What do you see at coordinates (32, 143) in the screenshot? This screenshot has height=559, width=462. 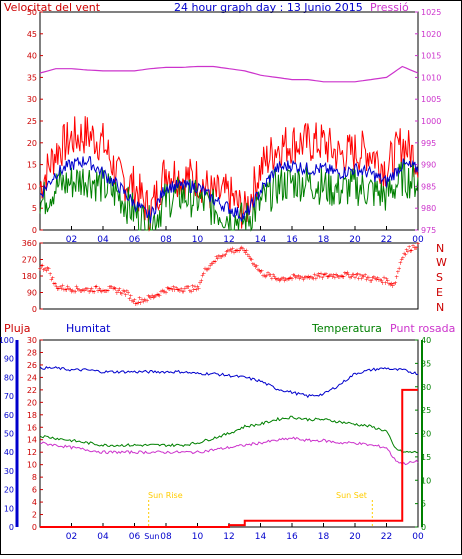 I see `wind-axis-ytick-label: 20` at bounding box center [32, 143].